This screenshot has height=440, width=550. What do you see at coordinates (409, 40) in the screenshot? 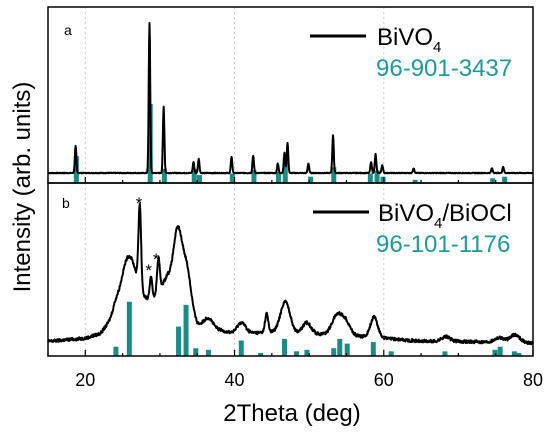
I see `legend-series-a: BiVO4` at bounding box center [409, 40].